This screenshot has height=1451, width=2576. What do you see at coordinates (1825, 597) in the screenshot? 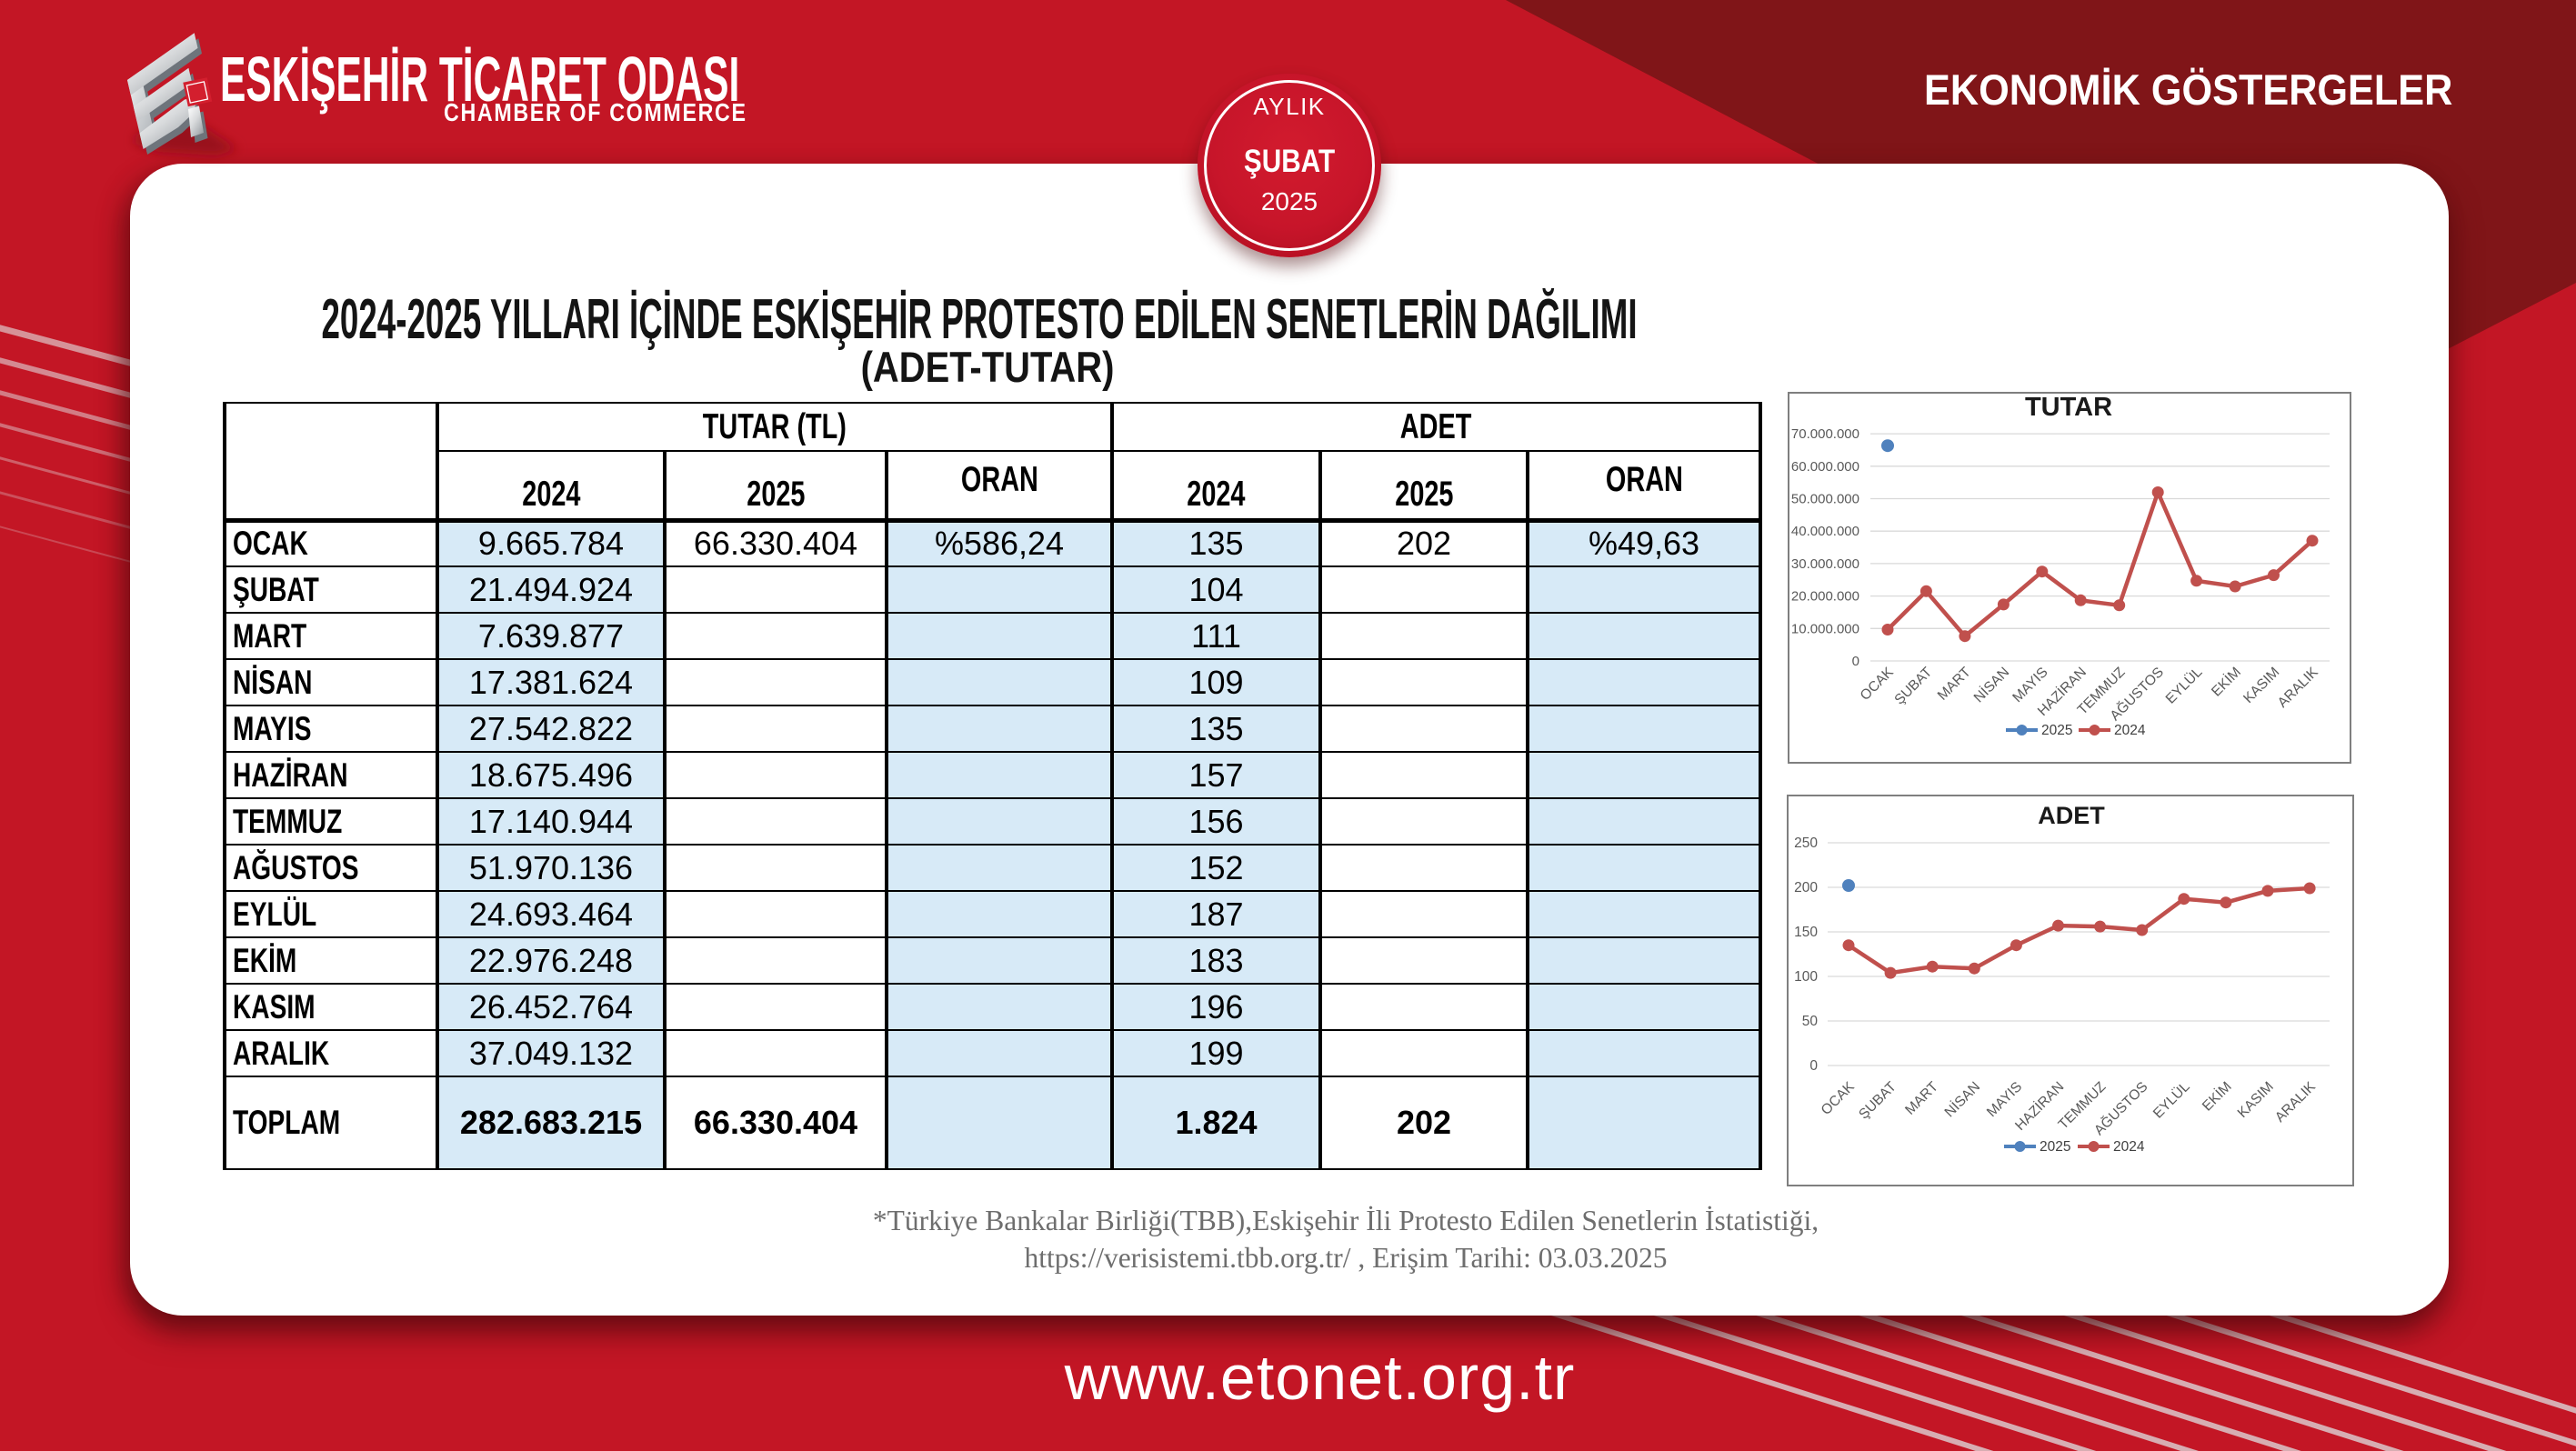
I see `svg-text: 20.000.000` at bounding box center [1825, 597].